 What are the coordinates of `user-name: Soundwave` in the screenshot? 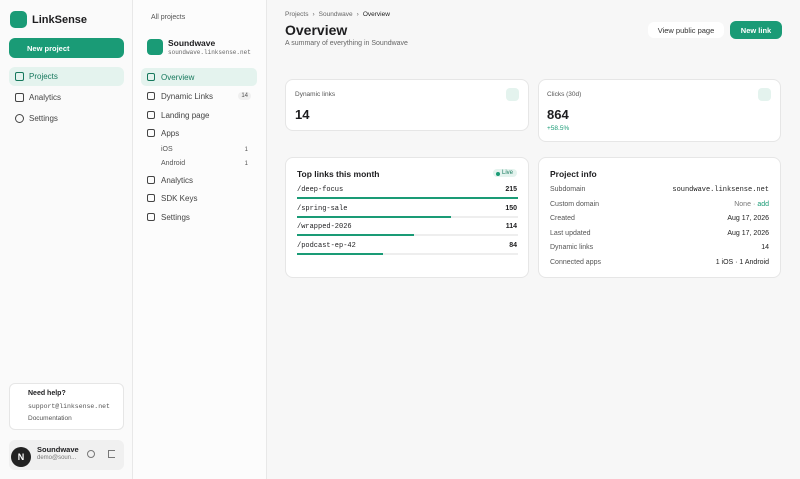 It's located at (58, 449).